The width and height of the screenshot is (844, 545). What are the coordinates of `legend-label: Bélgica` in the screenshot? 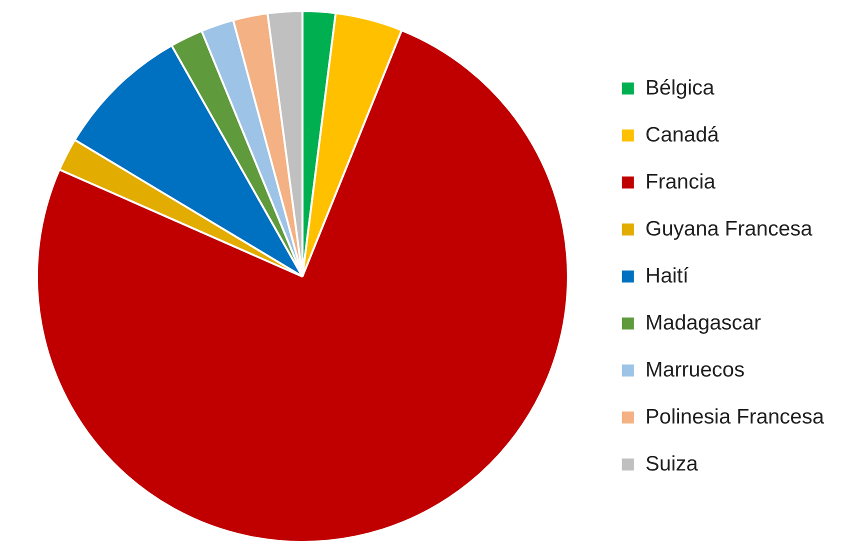 It's located at (680, 88).